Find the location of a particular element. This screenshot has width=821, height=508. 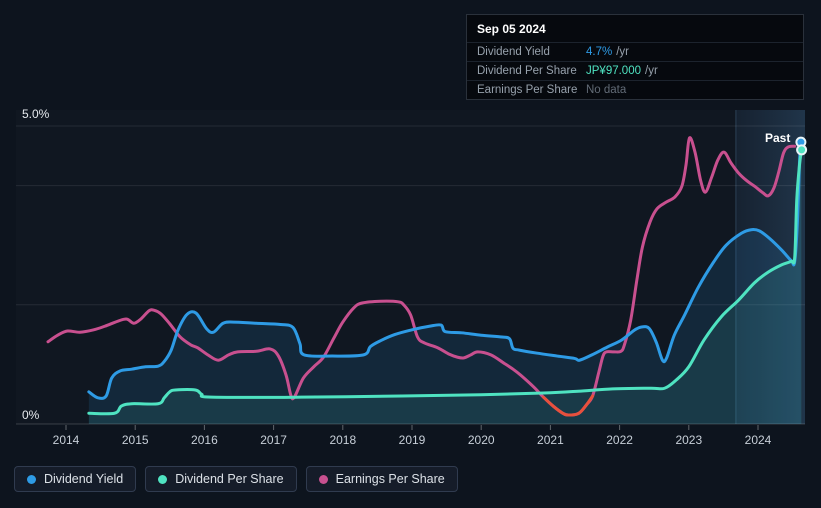

past-label: Past is located at coordinates (778, 138).